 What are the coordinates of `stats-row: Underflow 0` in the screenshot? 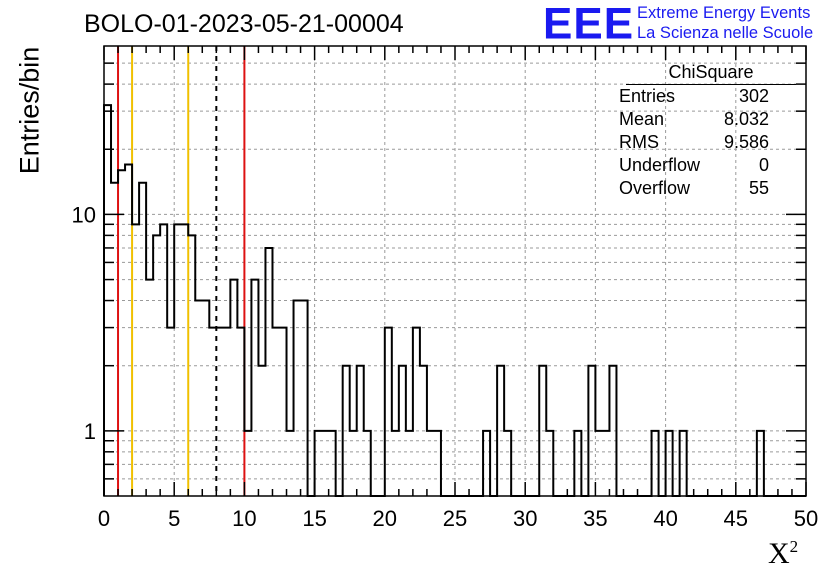 It's located at (709, 165).